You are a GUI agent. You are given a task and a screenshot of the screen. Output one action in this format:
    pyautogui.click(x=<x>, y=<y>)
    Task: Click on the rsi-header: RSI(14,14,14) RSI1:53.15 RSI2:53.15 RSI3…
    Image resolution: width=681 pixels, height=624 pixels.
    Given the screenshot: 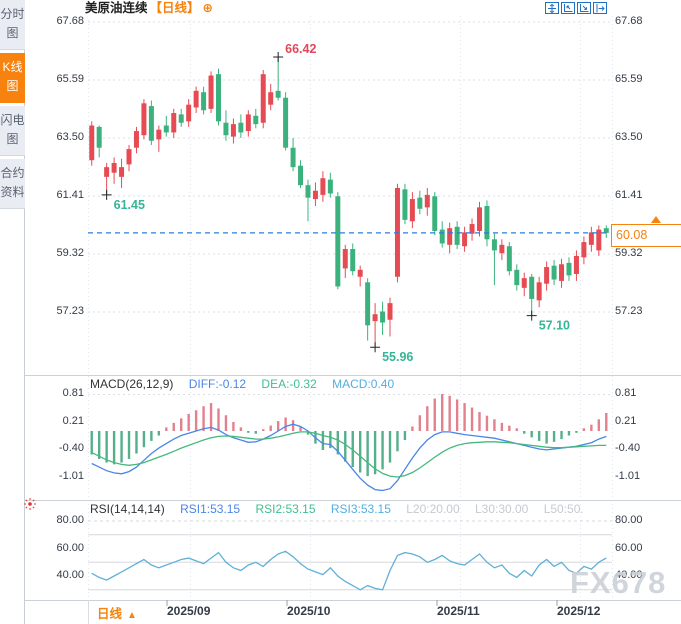 What is the action you would take?
    pyautogui.click(x=343, y=509)
    